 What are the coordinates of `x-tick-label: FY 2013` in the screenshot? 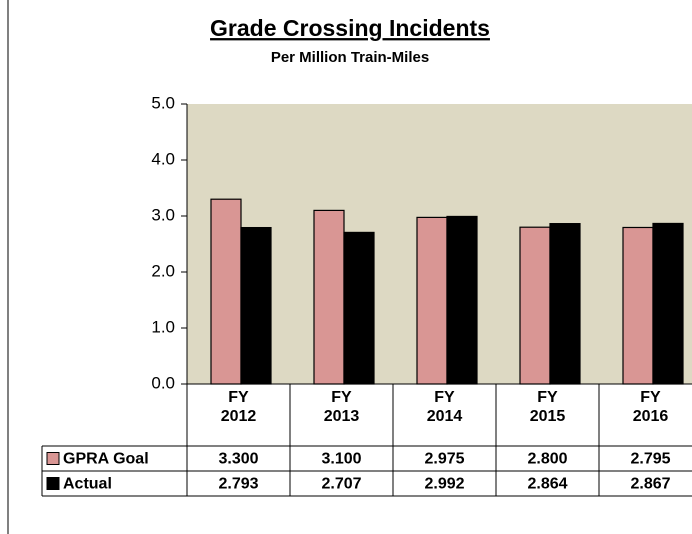 It's located at (341, 407).